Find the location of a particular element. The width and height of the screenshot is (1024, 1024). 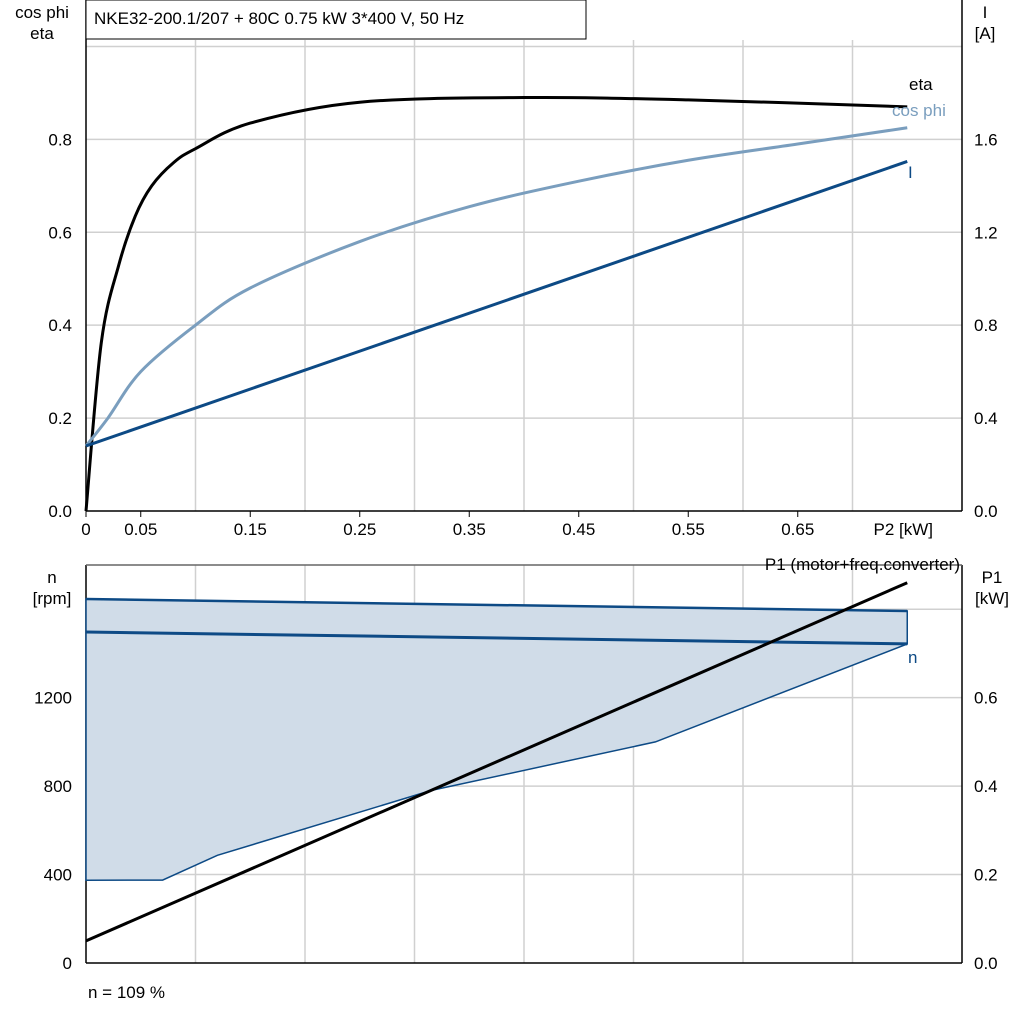

y-tick-label-left: 1200 is located at coordinates (53, 698).